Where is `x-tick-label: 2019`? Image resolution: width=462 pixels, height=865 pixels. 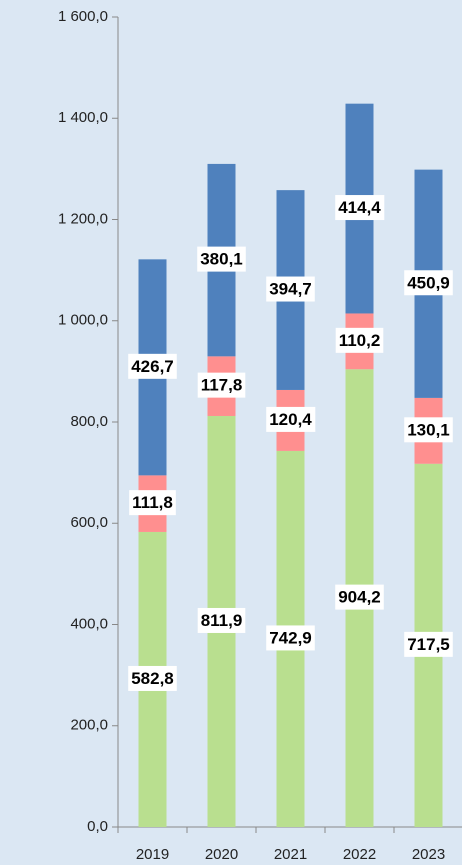 x-tick-label: 2019 is located at coordinates (152, 854).